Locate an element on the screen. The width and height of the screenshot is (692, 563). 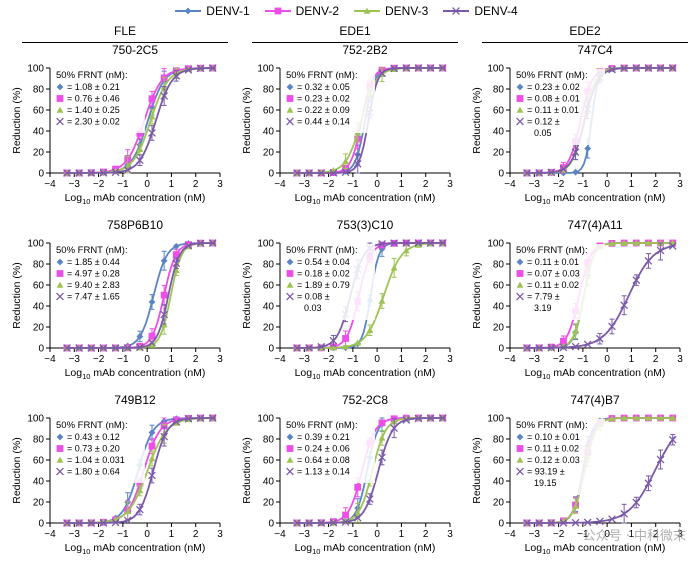
frnt-value: = 0.12 ± 0.03 is located at coordinates (553, 460).